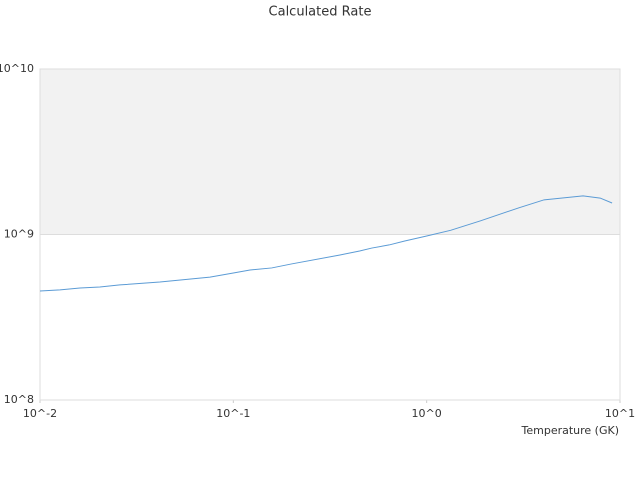 The height and width of the screenshot is (480, 640). What do you see at coordinates (40, 413) in the screenshot?
I see `x-tick-label: 10^-2` at bounding box center [40, 413].